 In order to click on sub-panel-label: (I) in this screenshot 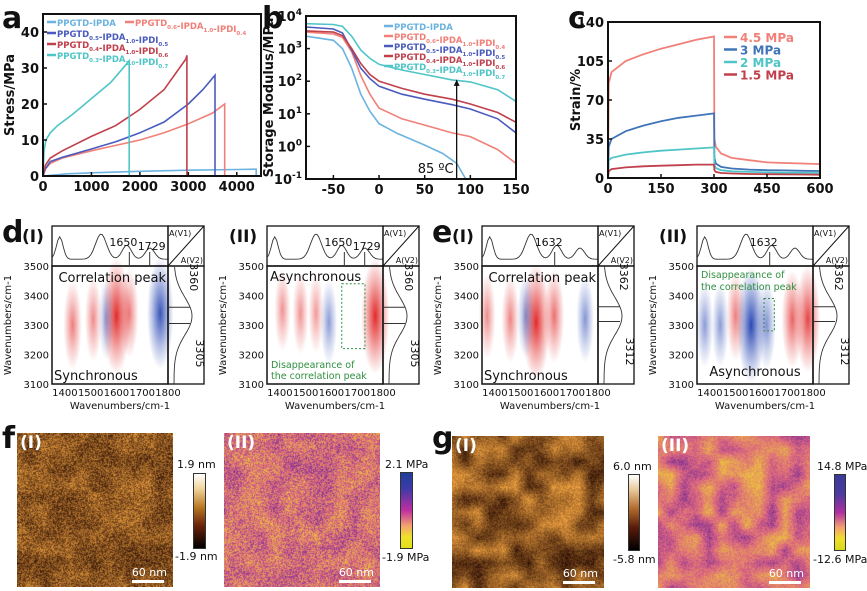, I will do `click(463, 237)`.